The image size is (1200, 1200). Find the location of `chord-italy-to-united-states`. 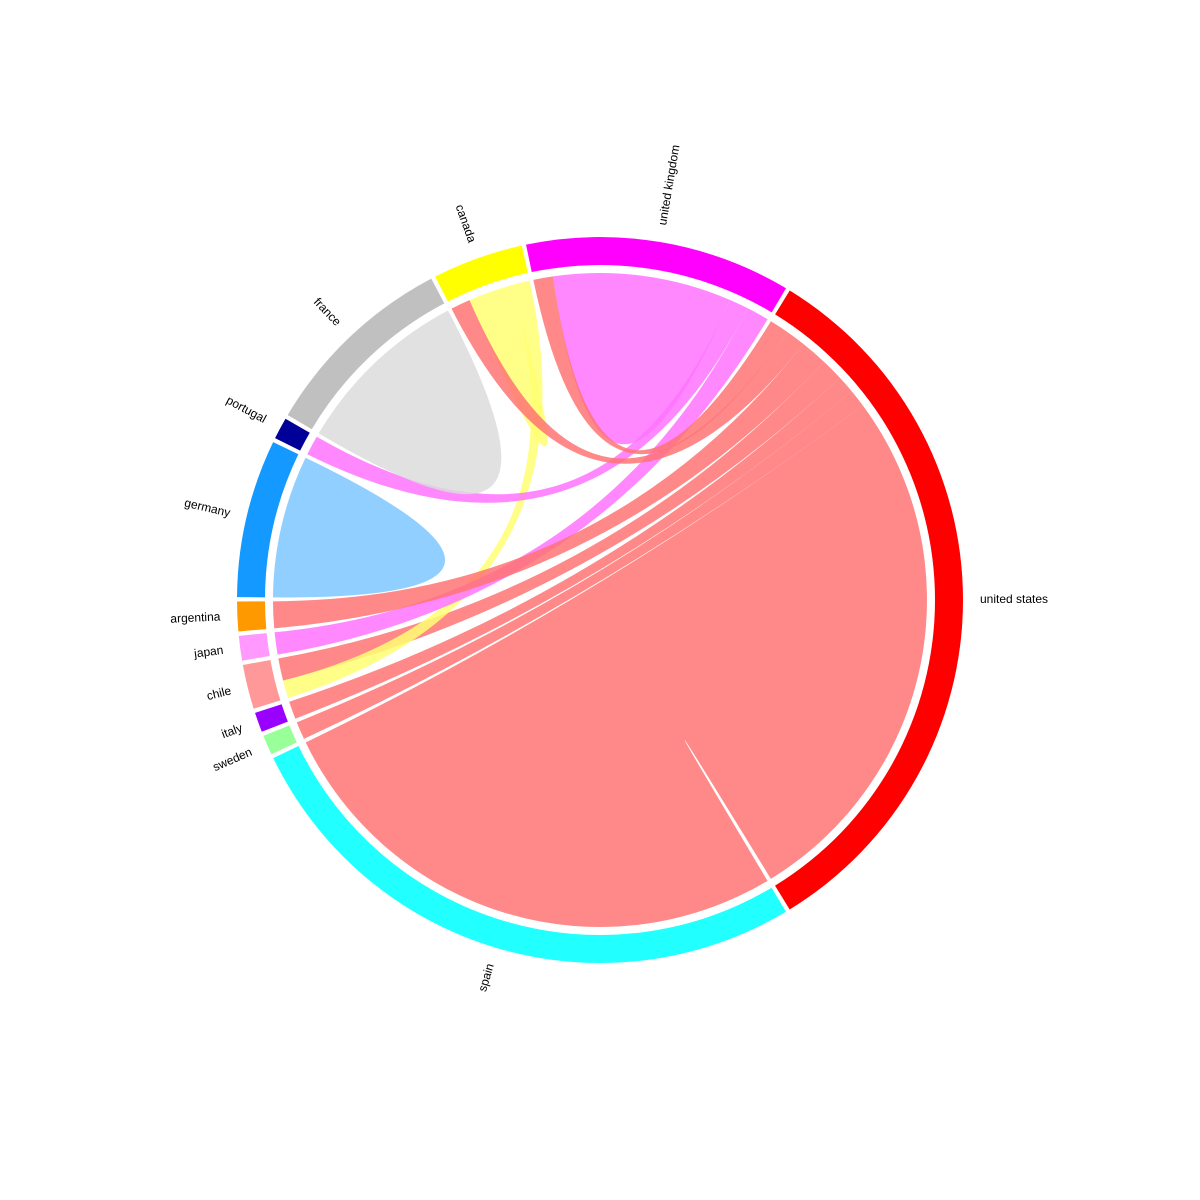

chord-italy-to-united-states is located at coordinates (570, 548).